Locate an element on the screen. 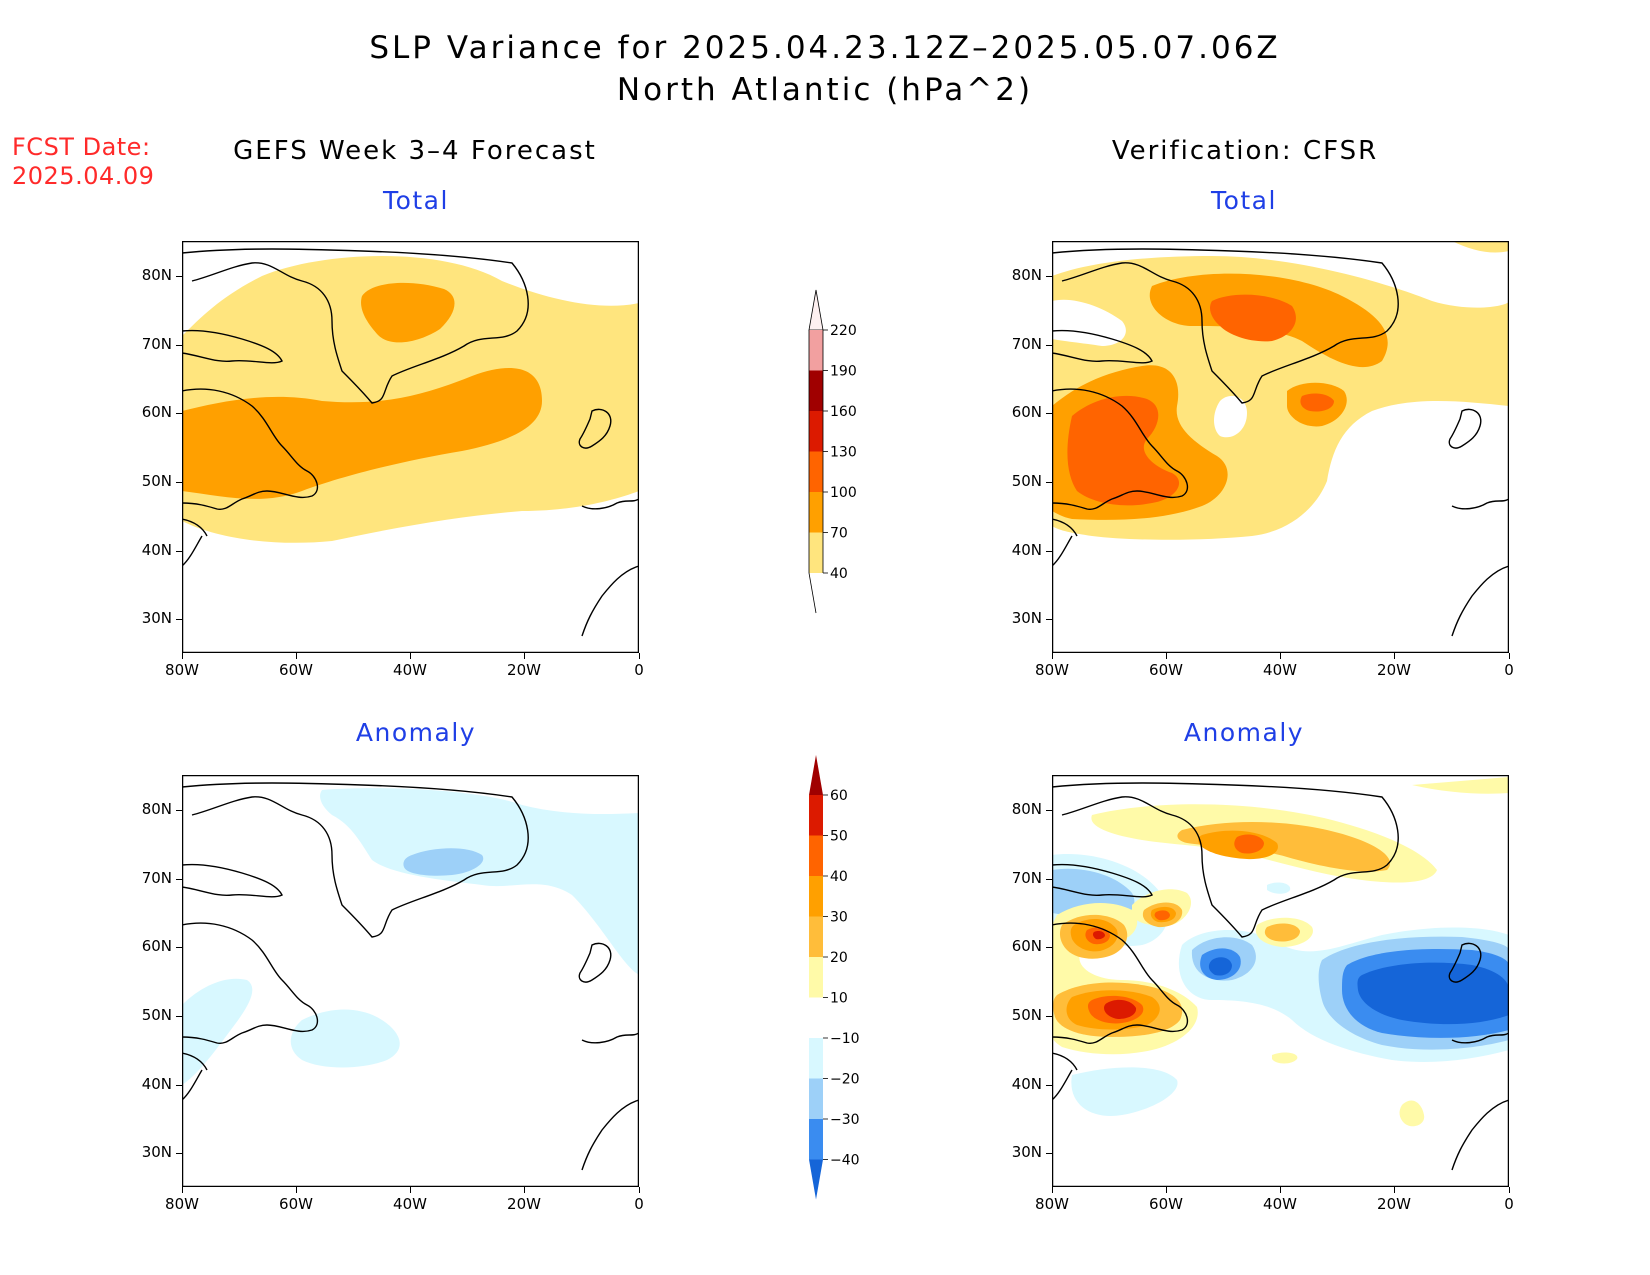 The width and height of the screenshot is (1650, 1275). colorbar-level-label: 40 is located at coordinates (839, 574).